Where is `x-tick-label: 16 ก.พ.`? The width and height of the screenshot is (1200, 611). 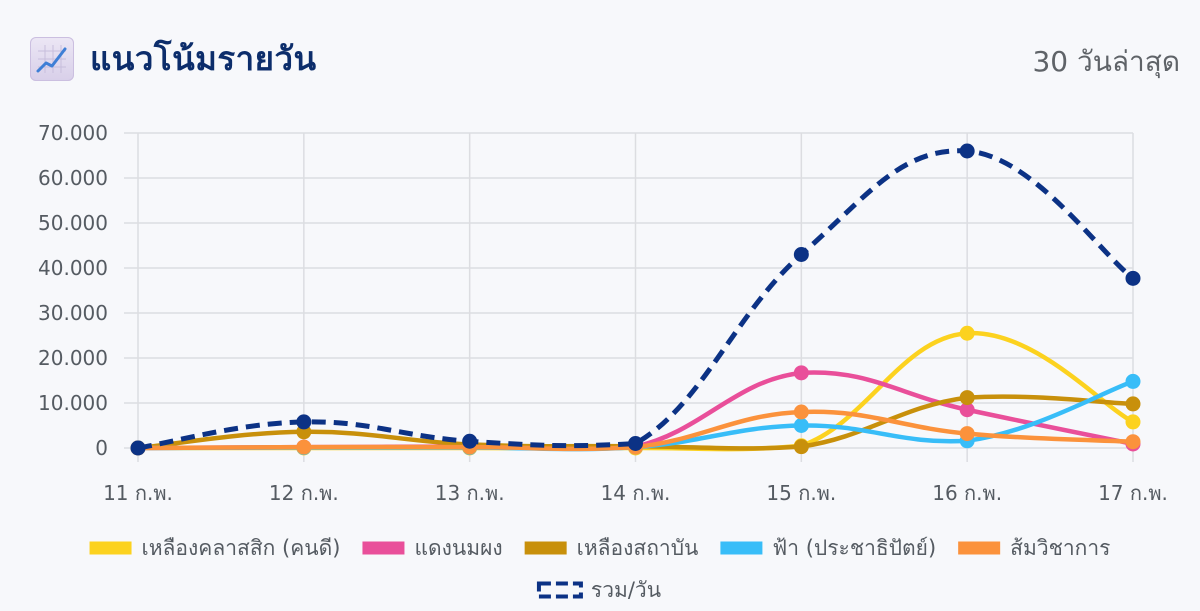
x-tick-label: 16 ก.พ. is located at coordinates (967, 493).